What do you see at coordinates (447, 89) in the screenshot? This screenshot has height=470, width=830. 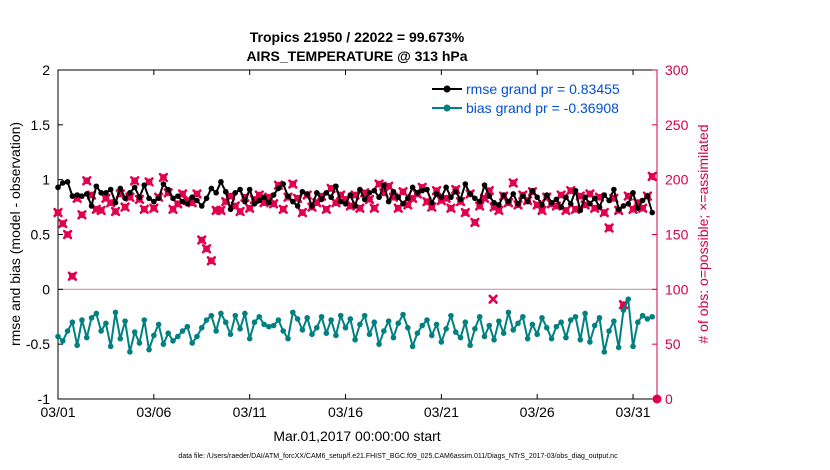 I see `legend-rmse-marker` at bounding box center [447, 89].